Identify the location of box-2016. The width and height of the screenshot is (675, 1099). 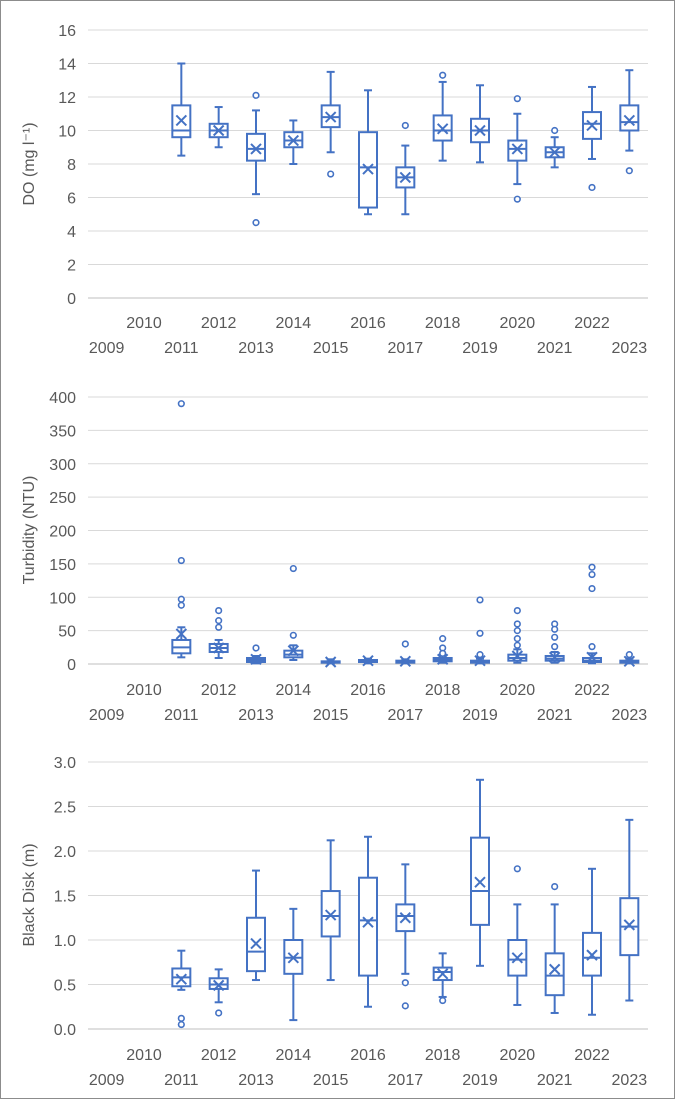
(368, 921).